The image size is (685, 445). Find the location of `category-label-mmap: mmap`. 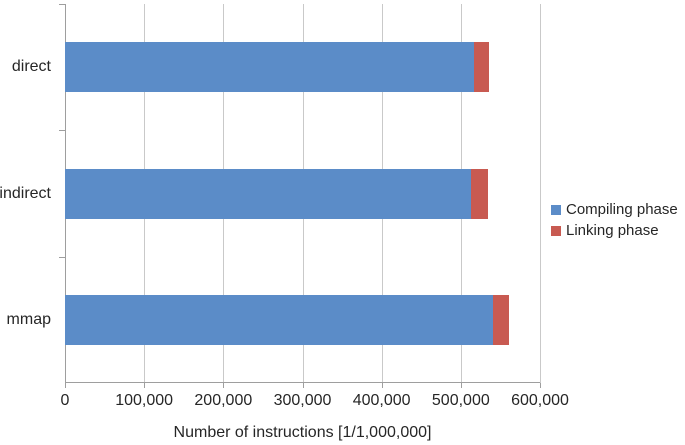

category-label-mmap: mmap is located at coordinates (28, 319).